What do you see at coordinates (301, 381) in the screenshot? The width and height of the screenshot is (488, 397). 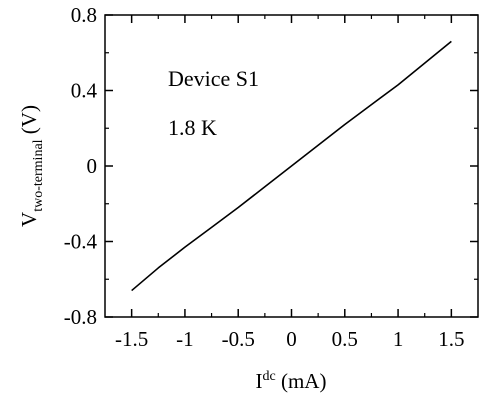 I see `x-axis-unit: (mA)` at bounding box center [301, 381].